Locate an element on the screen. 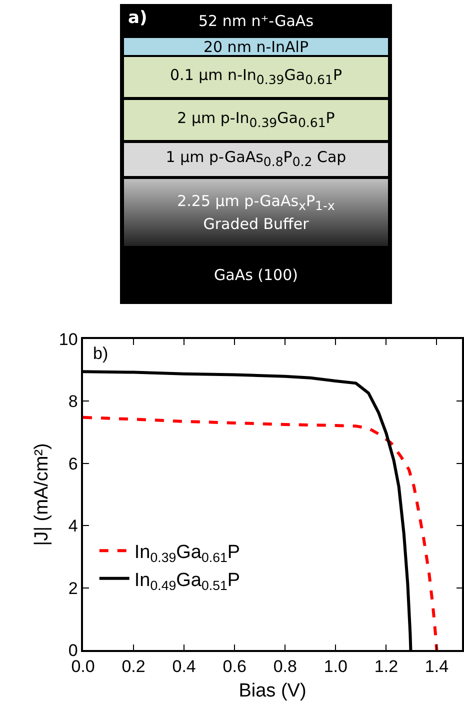 The image size is (464, 717). text: 2.25 µm p-GaAs$_{x}$P$_{1-x}$ is located at coordinates (256, 203).